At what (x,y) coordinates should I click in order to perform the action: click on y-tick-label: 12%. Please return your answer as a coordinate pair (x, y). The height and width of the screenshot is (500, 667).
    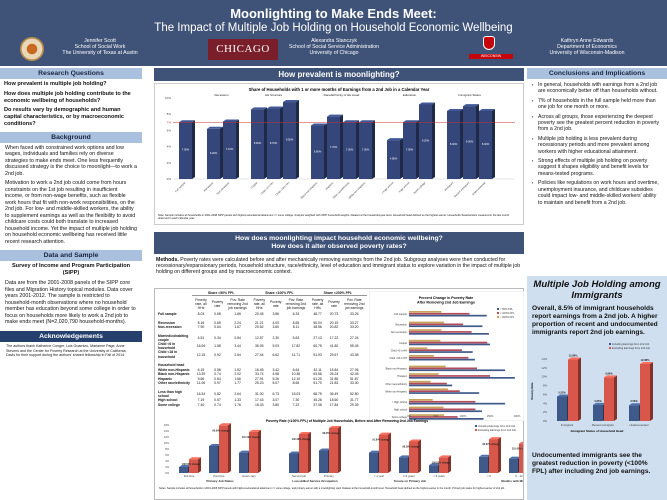
    Looking at the image, I should click on (544, 368).